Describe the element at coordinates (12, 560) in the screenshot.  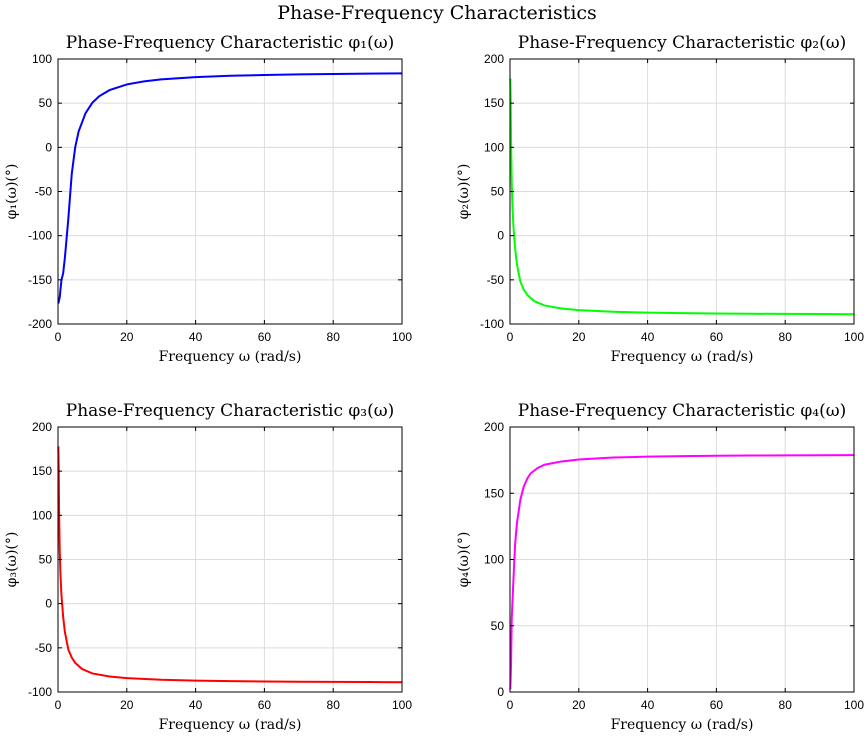
I see `y-axis-label: φ₃(ω)(°)` at that location.